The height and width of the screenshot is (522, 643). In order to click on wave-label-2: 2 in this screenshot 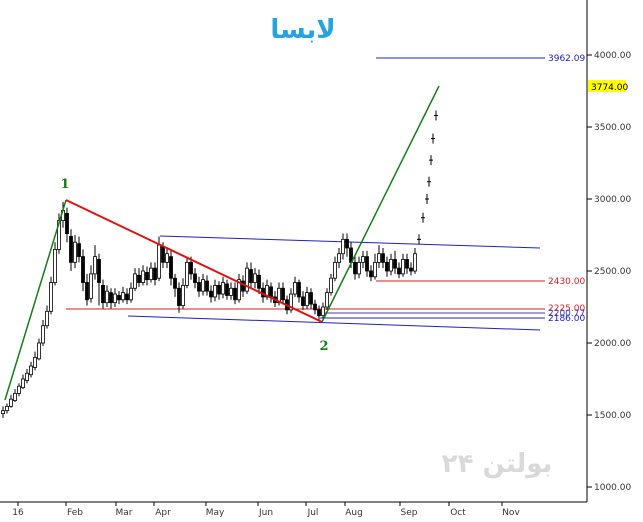, I will do `click(323, 346)`.